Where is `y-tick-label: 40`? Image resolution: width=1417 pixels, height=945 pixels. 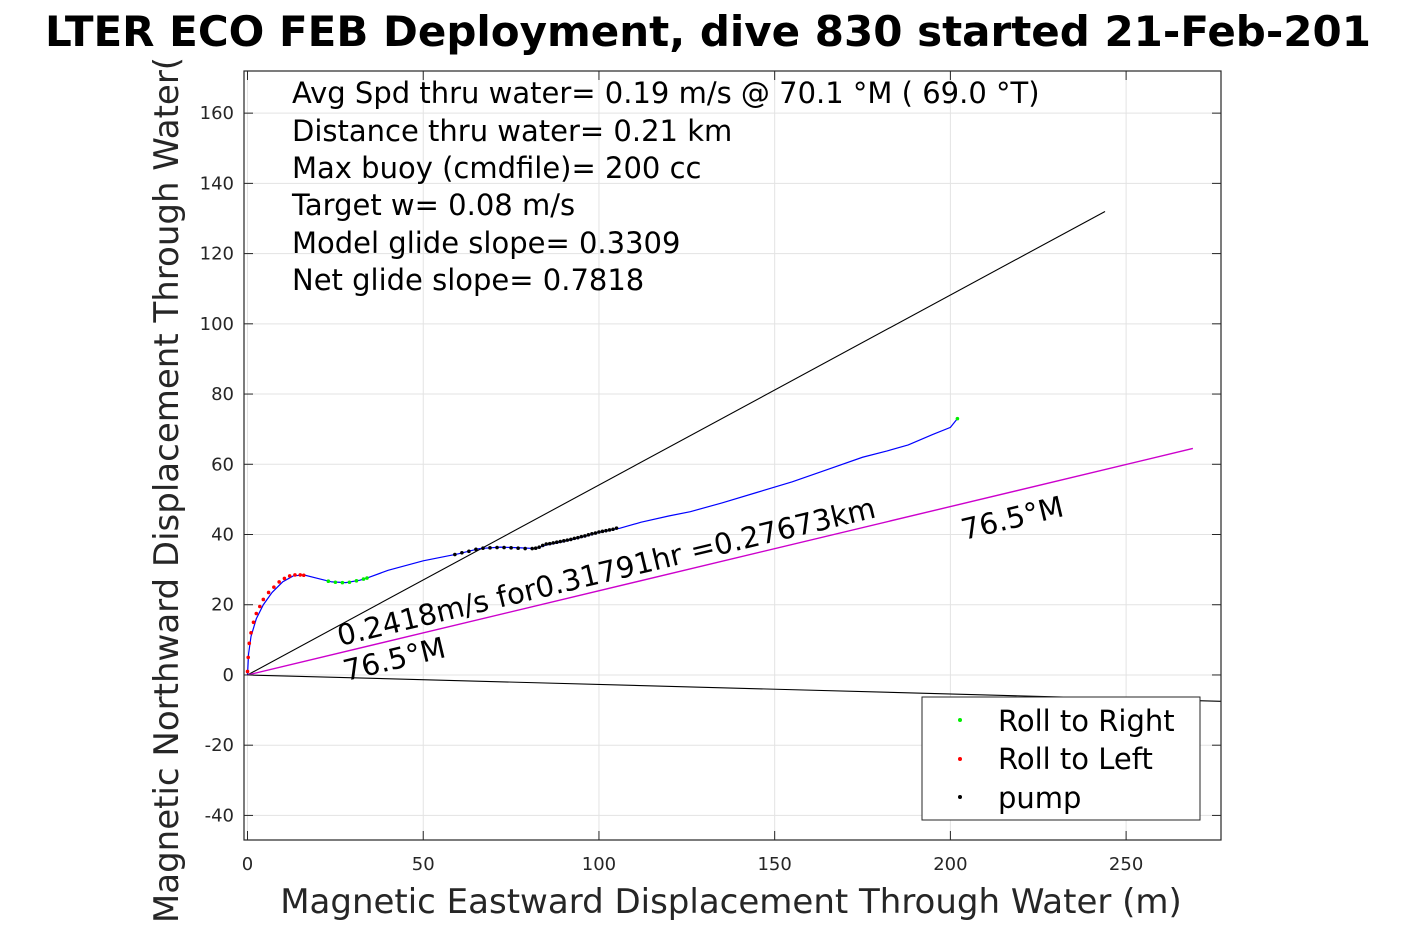
y-tick-label: 40 is located at coordinates (222, 535).